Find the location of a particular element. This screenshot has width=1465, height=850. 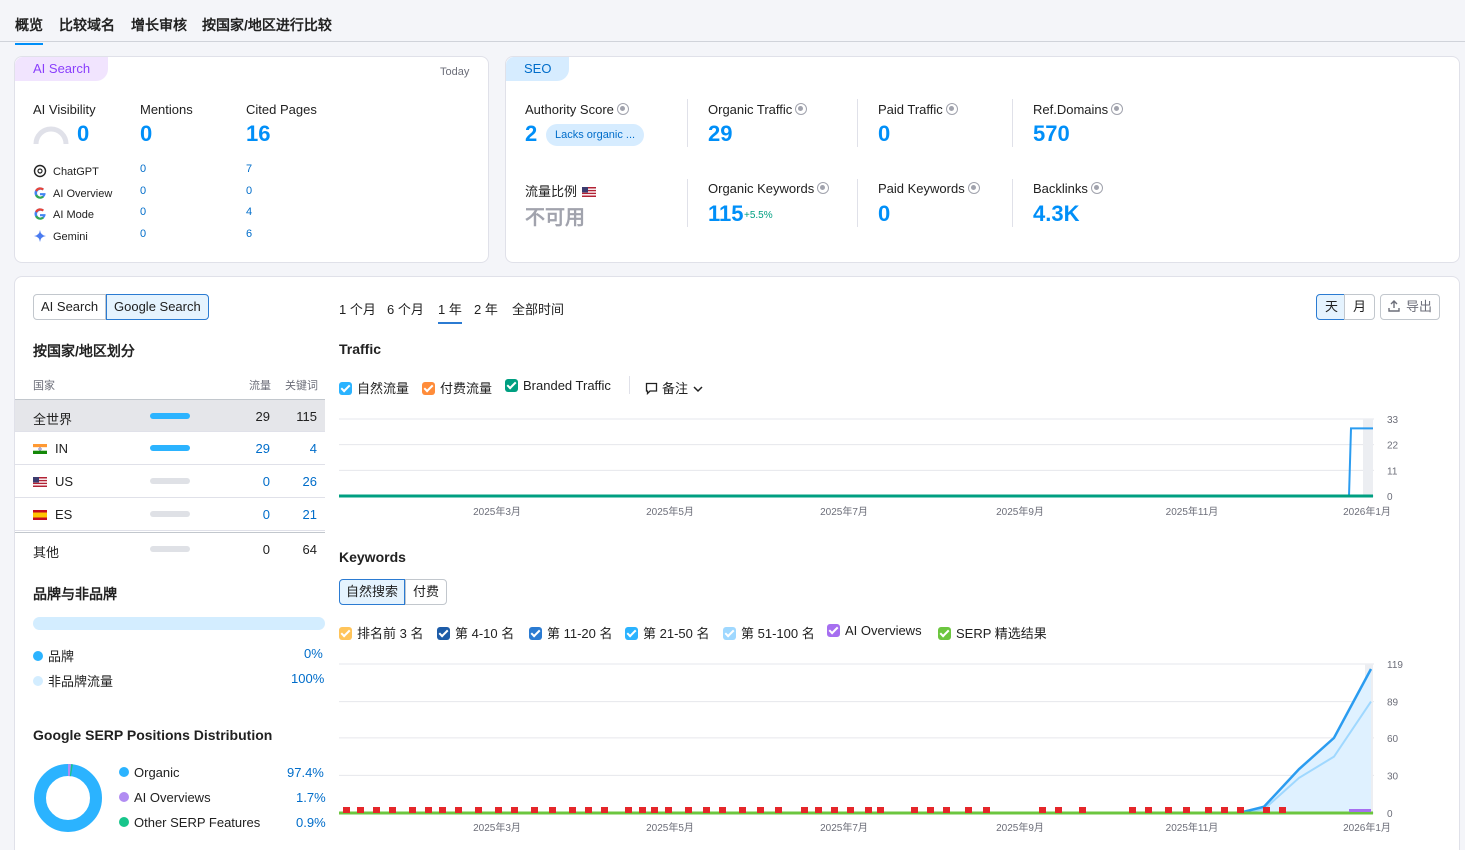

backlinks-label: Backlinks is located at coordinates (1068, 188).